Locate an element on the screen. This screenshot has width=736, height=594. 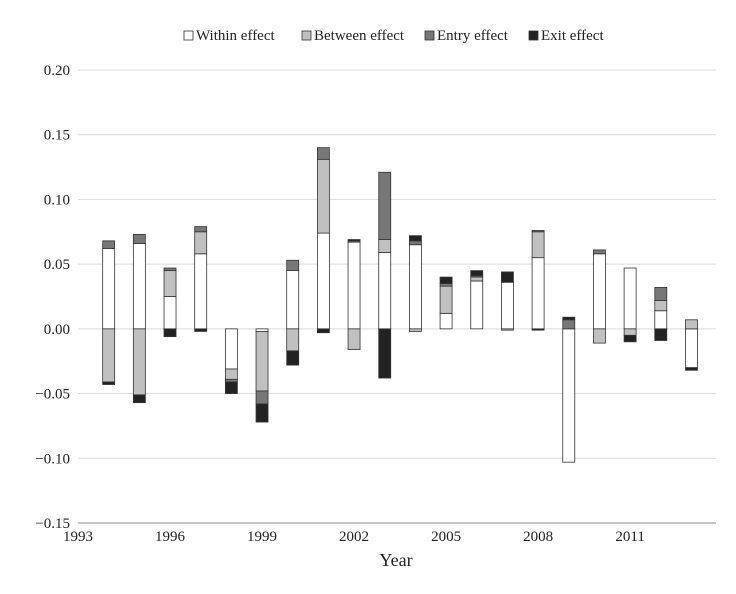
bar-within-effect-2012 is located at coordinates (661, 320).